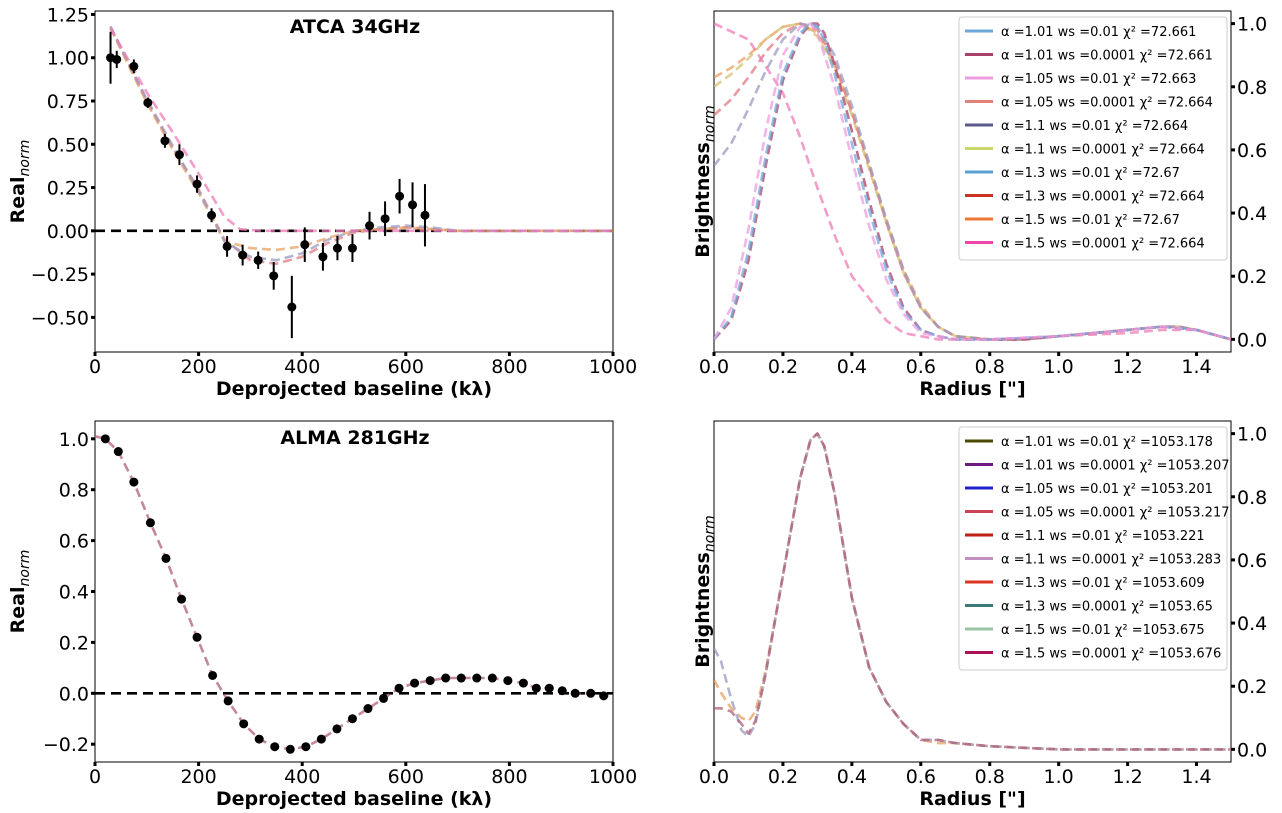 Image resolution: width=1282 pixels, height=813 pixels. Describe the element at coordinates (1127, 367) in the screenshot. I see `x-tick-label: 1.2` at that location.